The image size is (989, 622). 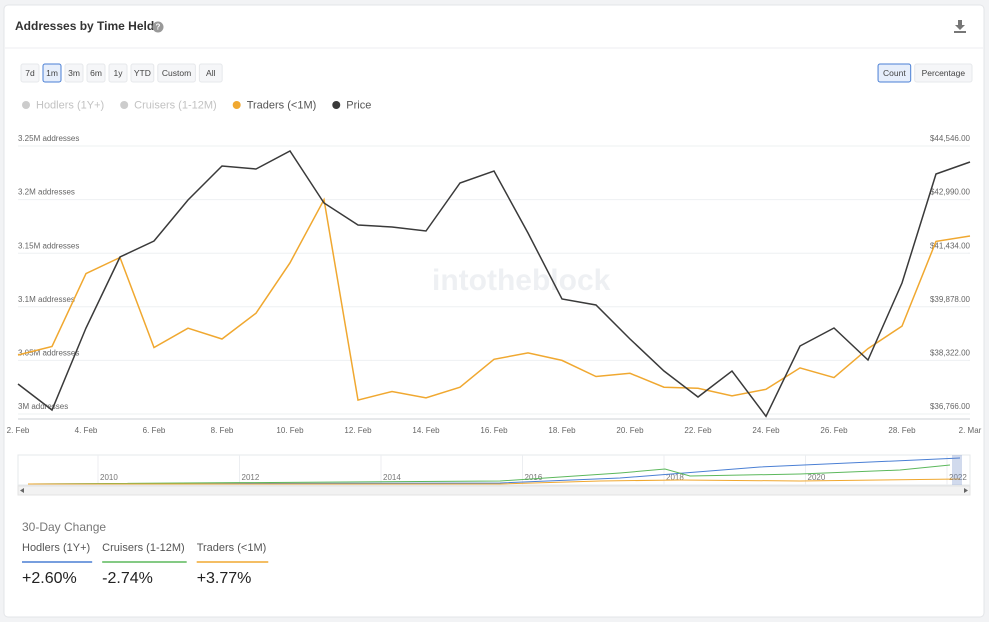 I want to click on y-tick-label: 3.1M addresses, so click(x=46, y=299).